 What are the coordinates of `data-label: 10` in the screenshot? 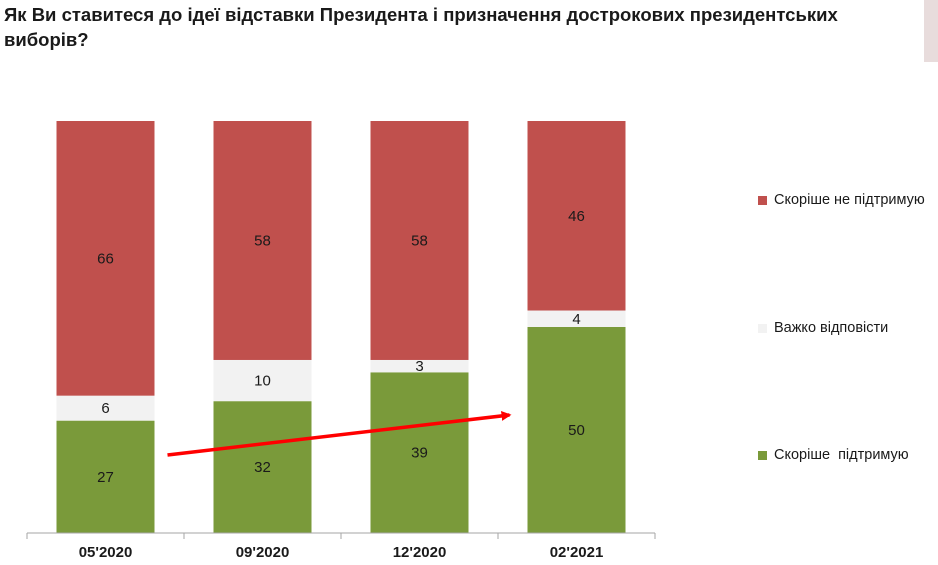 It's located at (262, 381).